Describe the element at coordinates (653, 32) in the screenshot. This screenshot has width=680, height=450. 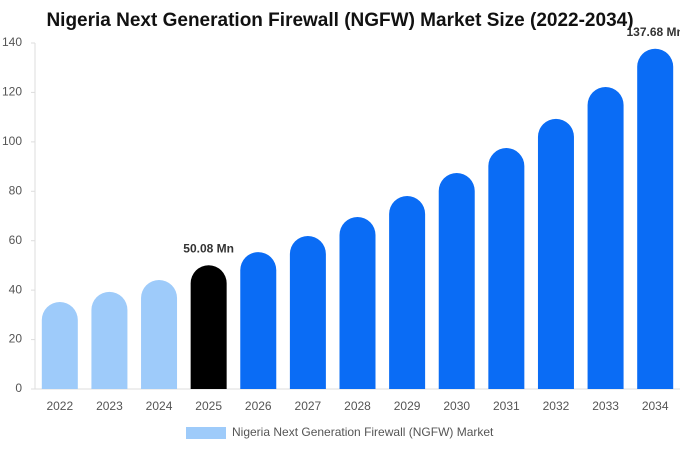
I see `value-label: 137.68 Mn` at that location.